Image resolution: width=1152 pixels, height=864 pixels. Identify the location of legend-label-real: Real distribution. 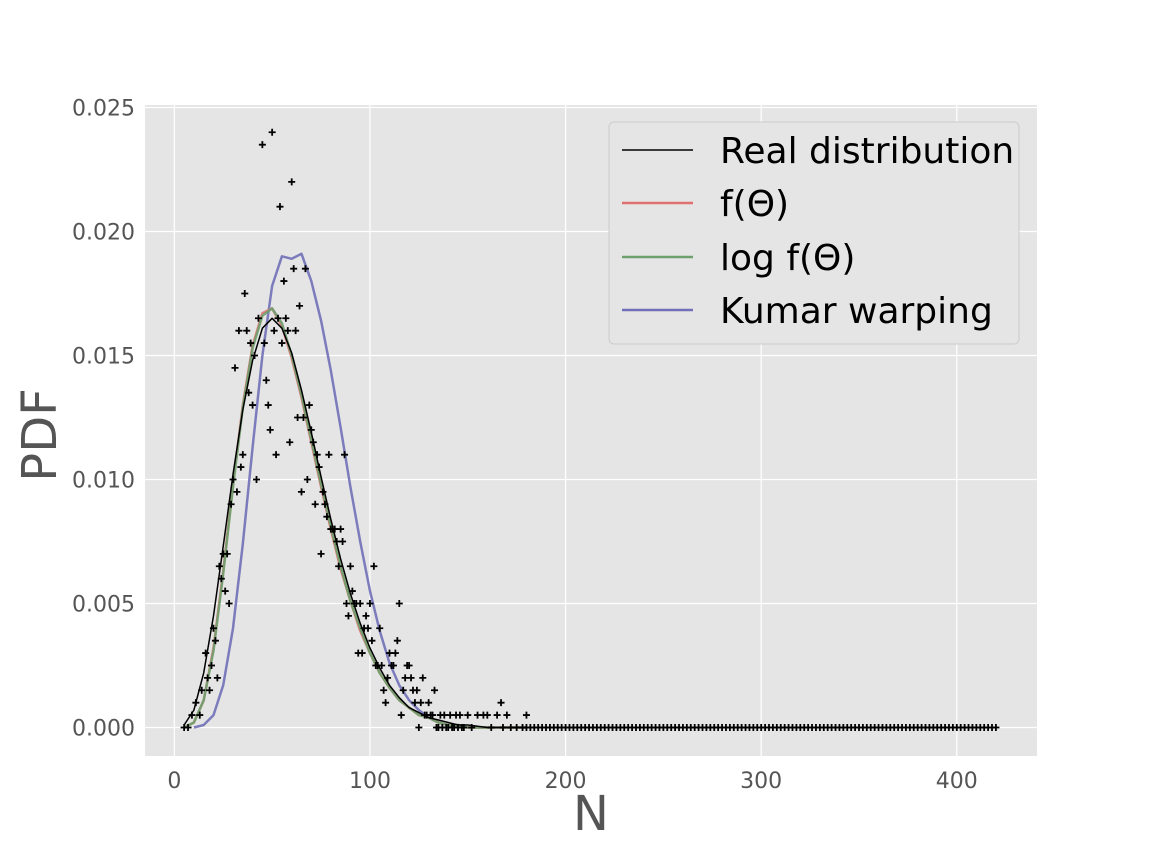
(867, 151).